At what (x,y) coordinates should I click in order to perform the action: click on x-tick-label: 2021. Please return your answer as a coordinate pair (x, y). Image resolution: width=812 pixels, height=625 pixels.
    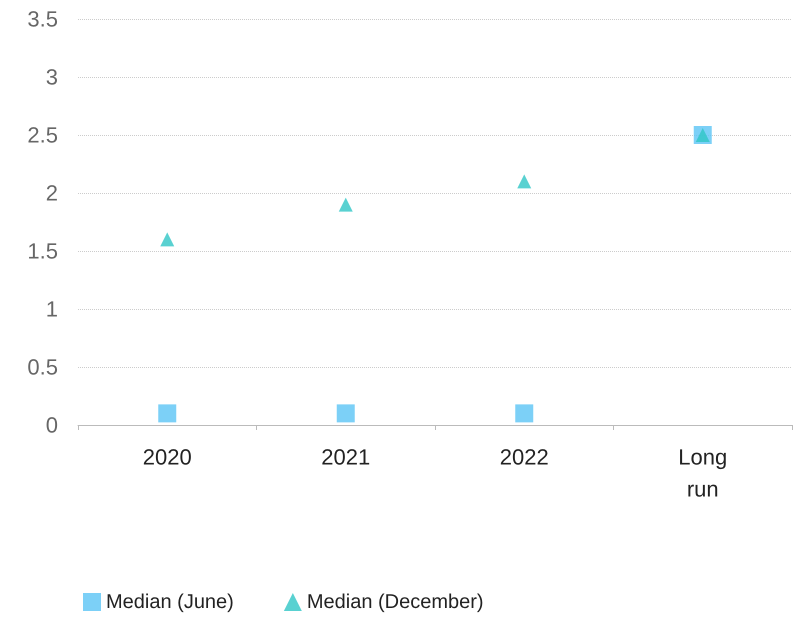
    Looking at the image, I should click on (345, 457).